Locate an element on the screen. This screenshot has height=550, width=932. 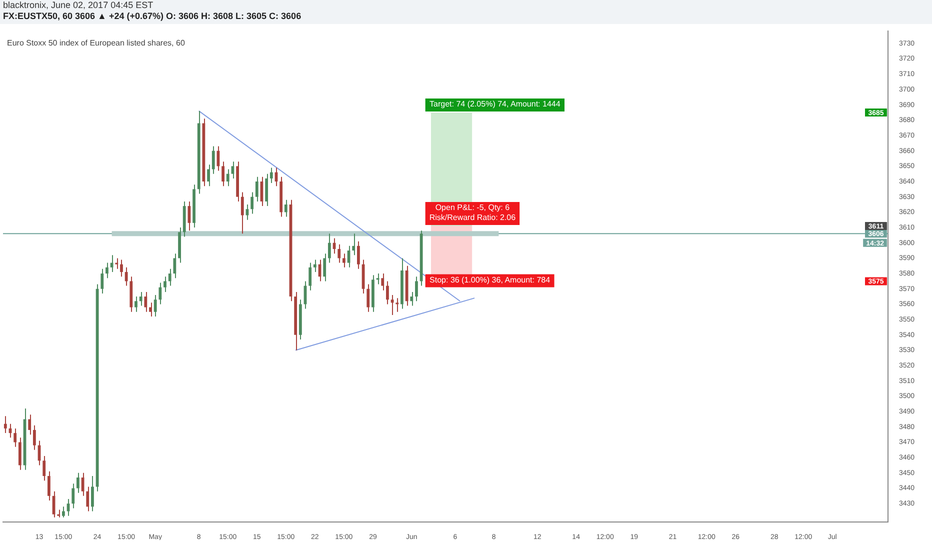
chart-subtitle: FX:EUSTX50, 60 3606 ▲ +24 (+0.67%) O: 3606 H: 3608 L: 3605 C: 3606 is located at coordinates (152, 16).